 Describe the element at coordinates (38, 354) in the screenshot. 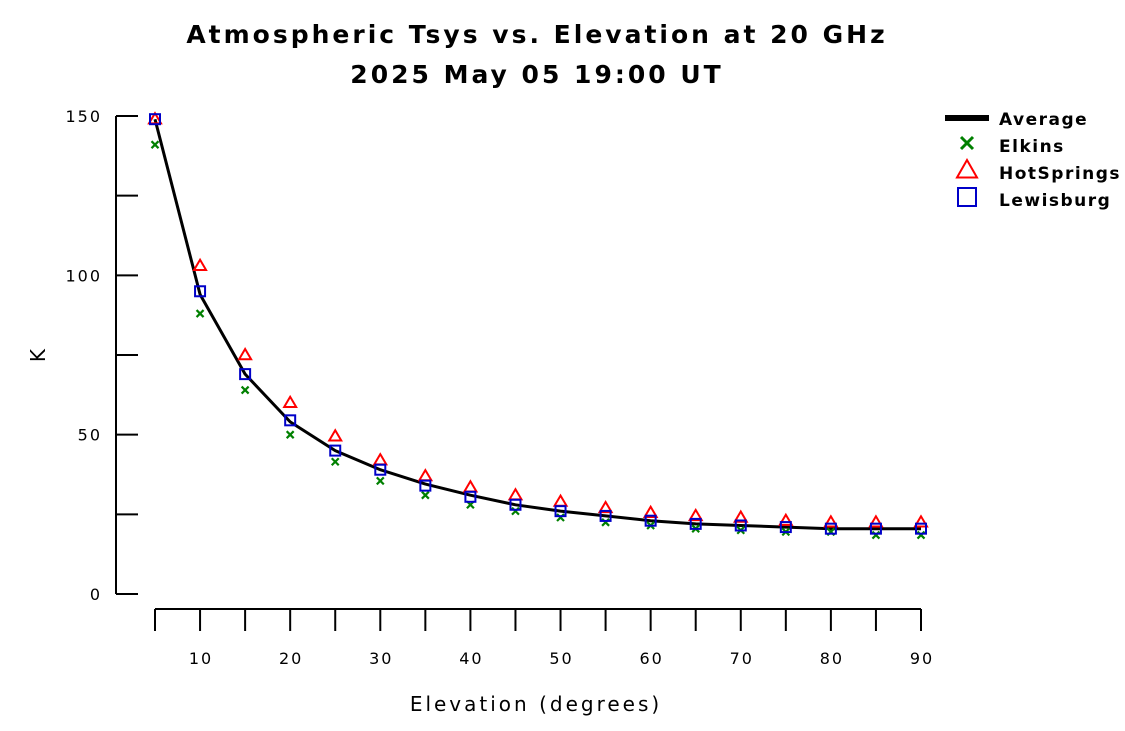

I see `y-axis-label: K` at that location.